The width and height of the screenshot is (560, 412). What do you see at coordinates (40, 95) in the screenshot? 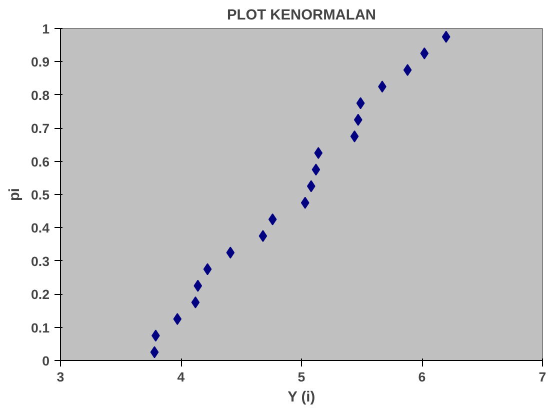
I see `y-tick-label: 0.8` at bounding box center [40, 95].